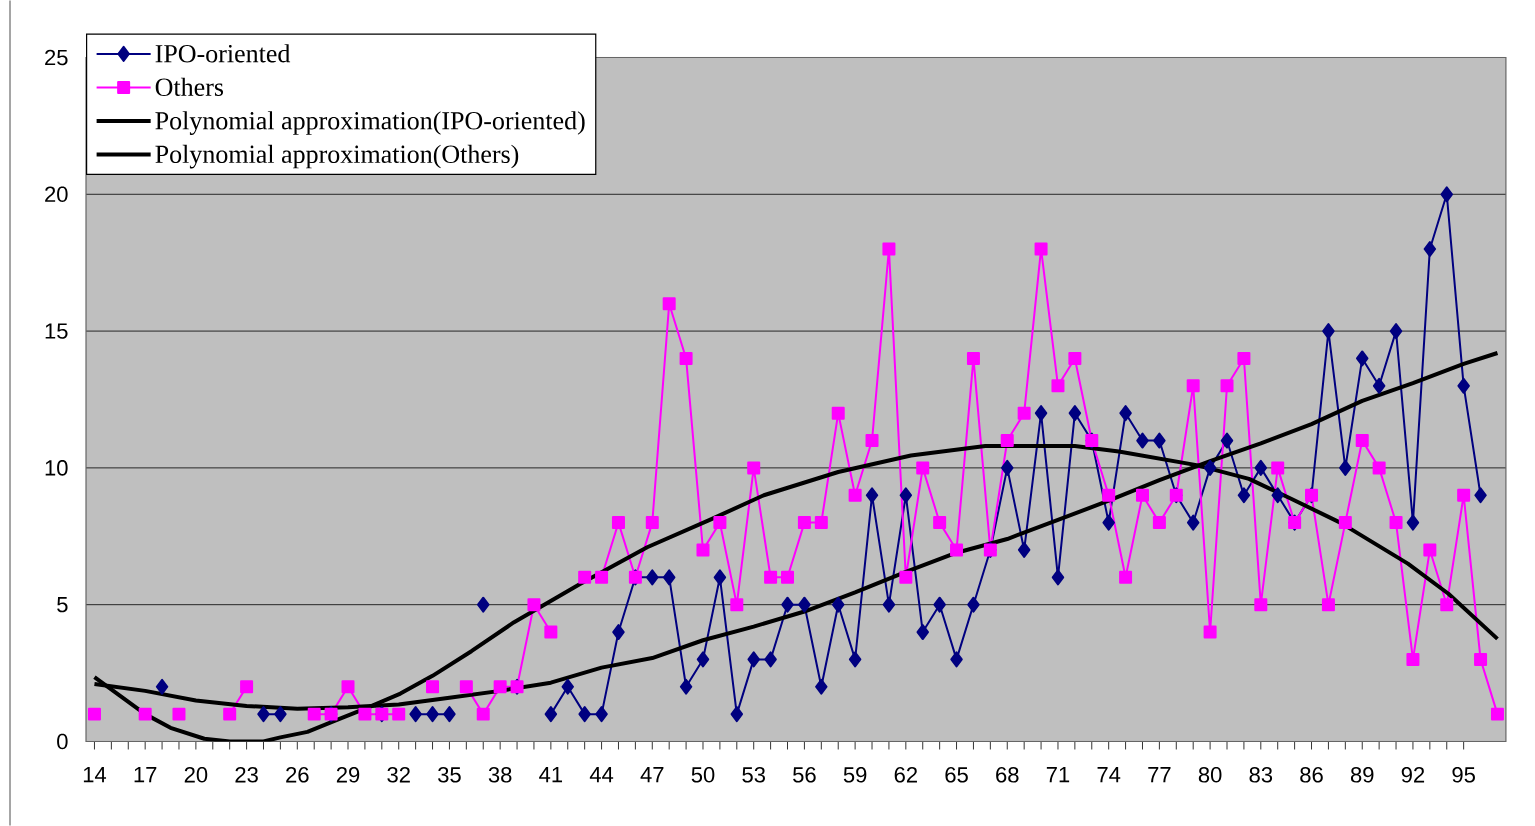 This screenshot has height=826, width=1535. I want to click on x-tick-label: 29, so click(348, 775).